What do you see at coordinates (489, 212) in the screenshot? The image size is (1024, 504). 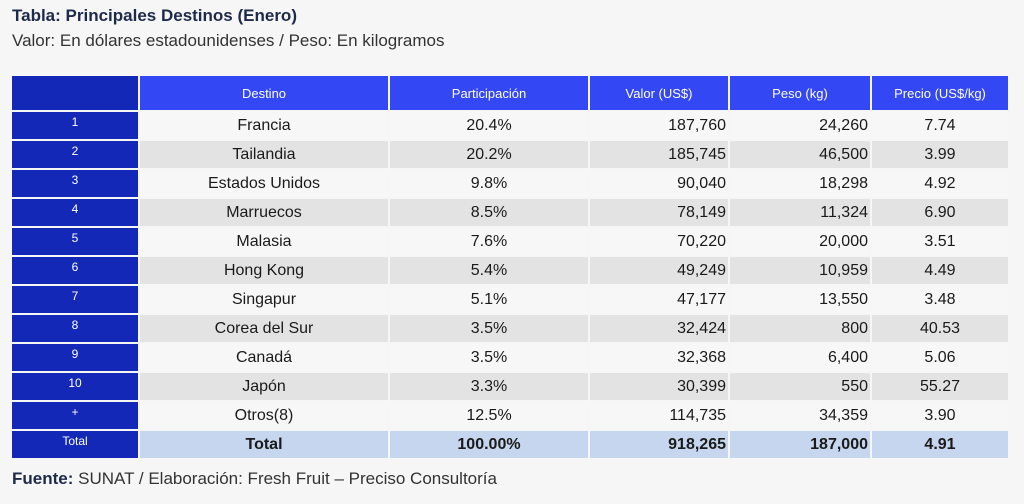 I see `participacion-cell: 8.5%` at bounding box center [489, 212].